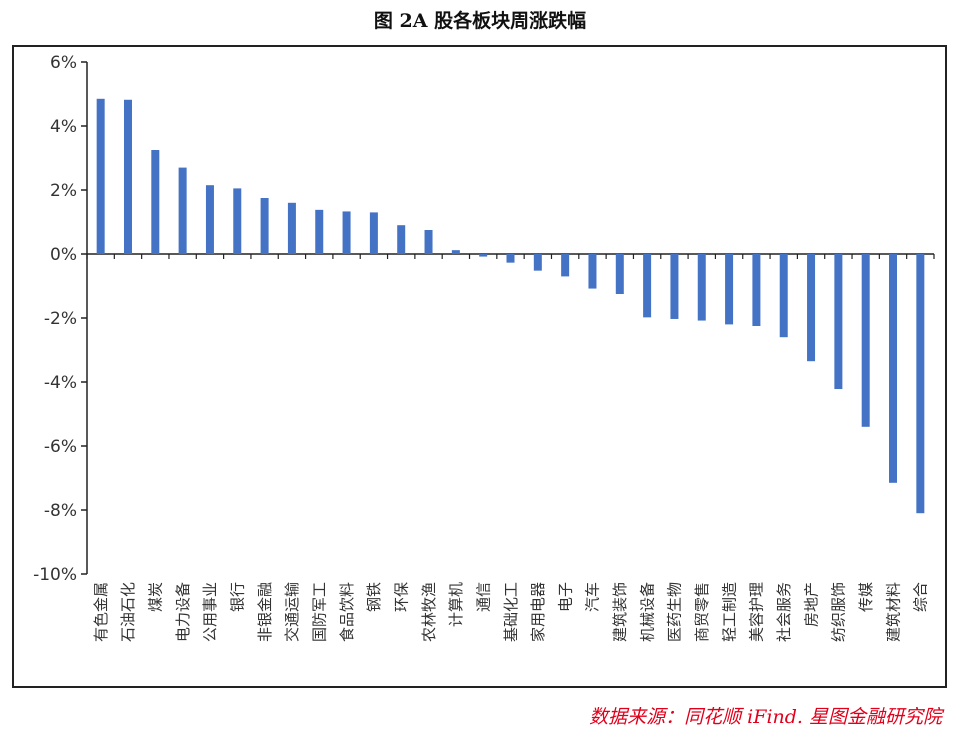 Image resolution: width=960 pixels, height=731 pixels. What do you see at coordinates (456, 604) in the screenshot?
I see `x-tick-label: 计算机` at bounding box center [456, 604].